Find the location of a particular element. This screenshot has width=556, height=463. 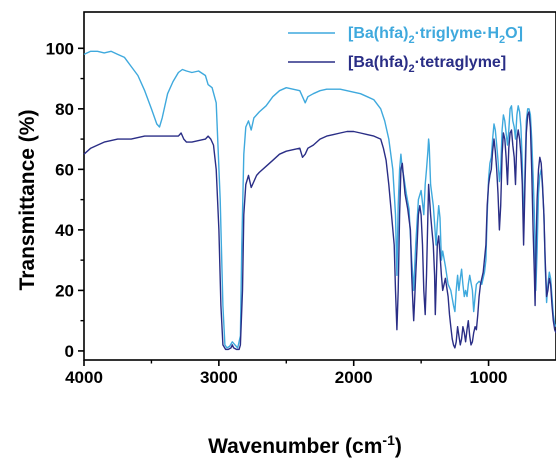

x-axis-title-close: ) is located at coordinates (398, 446).